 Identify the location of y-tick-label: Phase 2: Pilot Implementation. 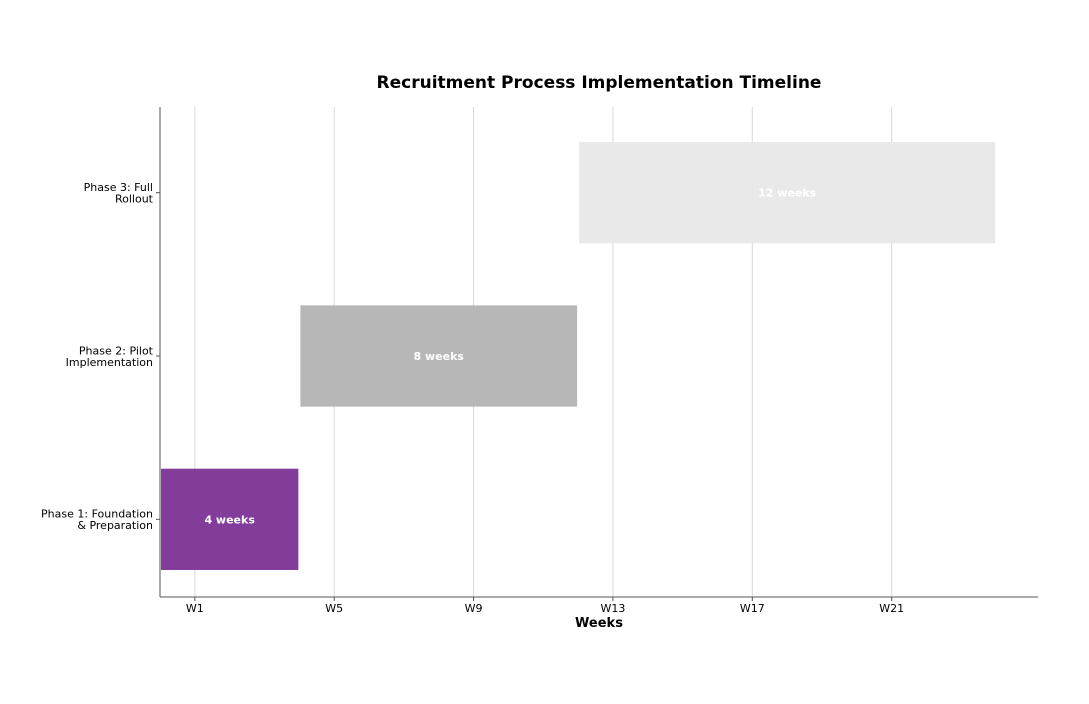
(110, 356).